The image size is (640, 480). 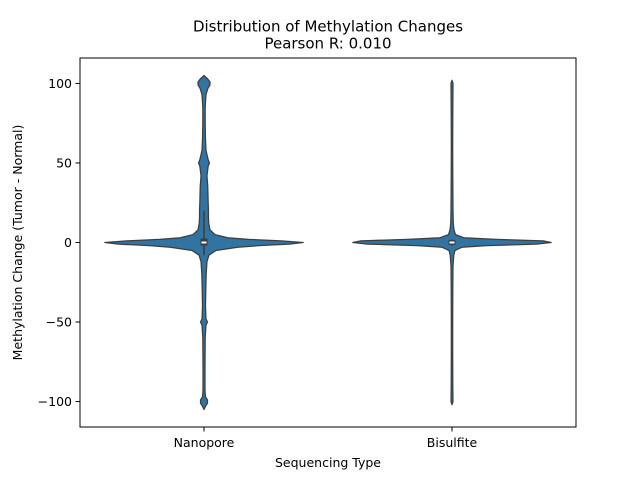 What do you see at coordinates (60, 83) in the screenshot?
I see `y-tick-label: 100` at bounding box center [60, 83].